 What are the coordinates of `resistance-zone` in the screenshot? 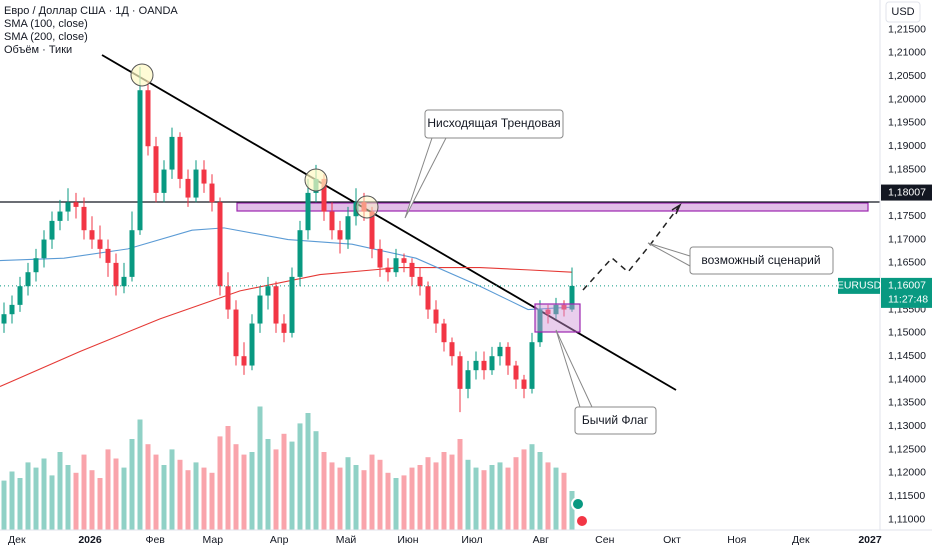 It's located at (552, 207).